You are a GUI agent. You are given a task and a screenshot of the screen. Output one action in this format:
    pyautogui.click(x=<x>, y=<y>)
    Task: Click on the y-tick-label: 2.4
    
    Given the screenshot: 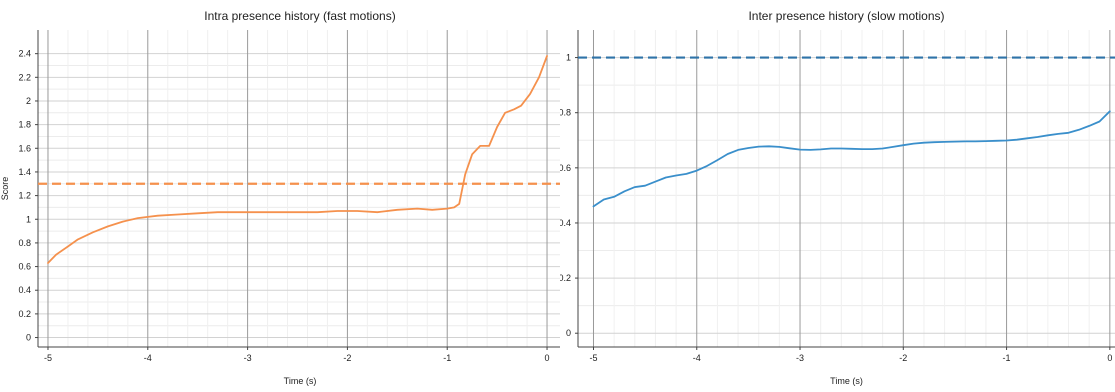 What is the action you would take?
    pyautogui.click(x=24, y=54)
    